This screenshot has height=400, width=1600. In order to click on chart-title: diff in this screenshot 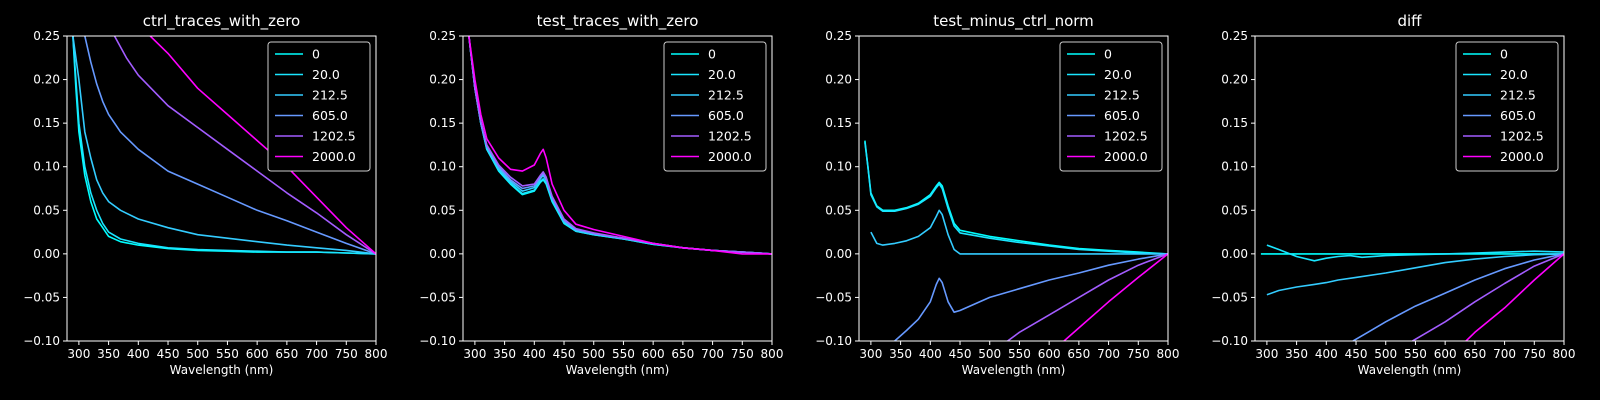, I will do `click(1409, 21)`.